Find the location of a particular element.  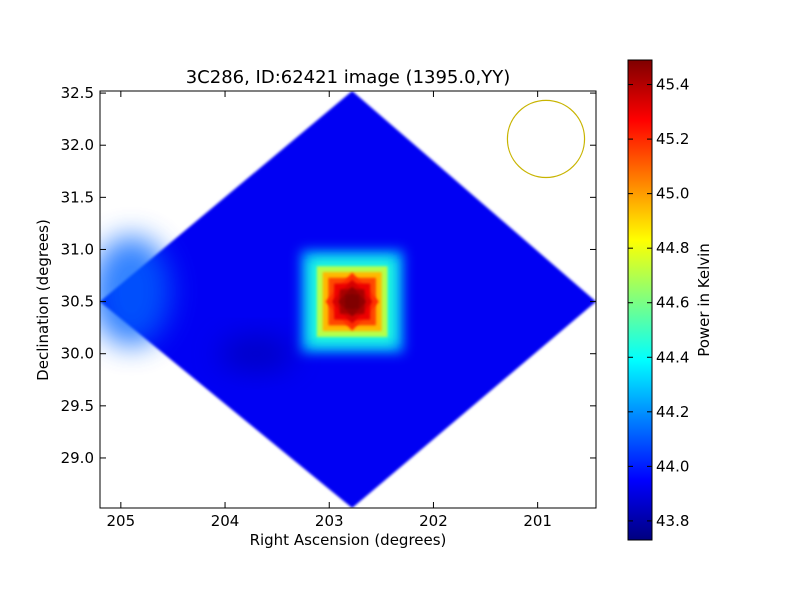

colorbar-tick-label: 44.0 is located at coordinates (672, 466).